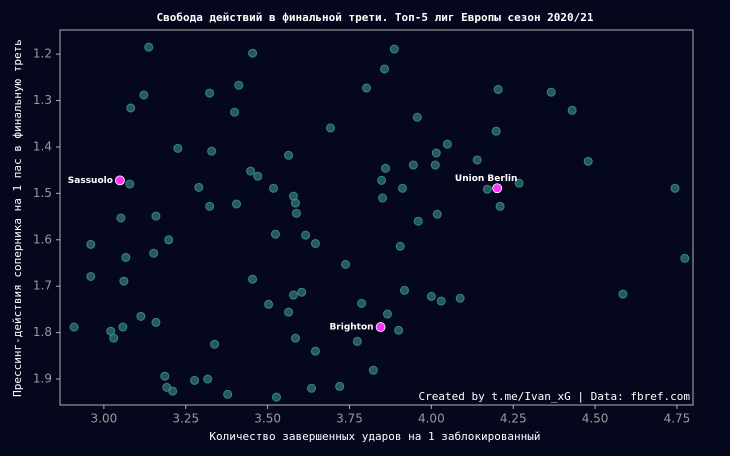 This screenshot has height=456, width=730. I want to click on y-tick-label: 1.3, so click(42, 100).